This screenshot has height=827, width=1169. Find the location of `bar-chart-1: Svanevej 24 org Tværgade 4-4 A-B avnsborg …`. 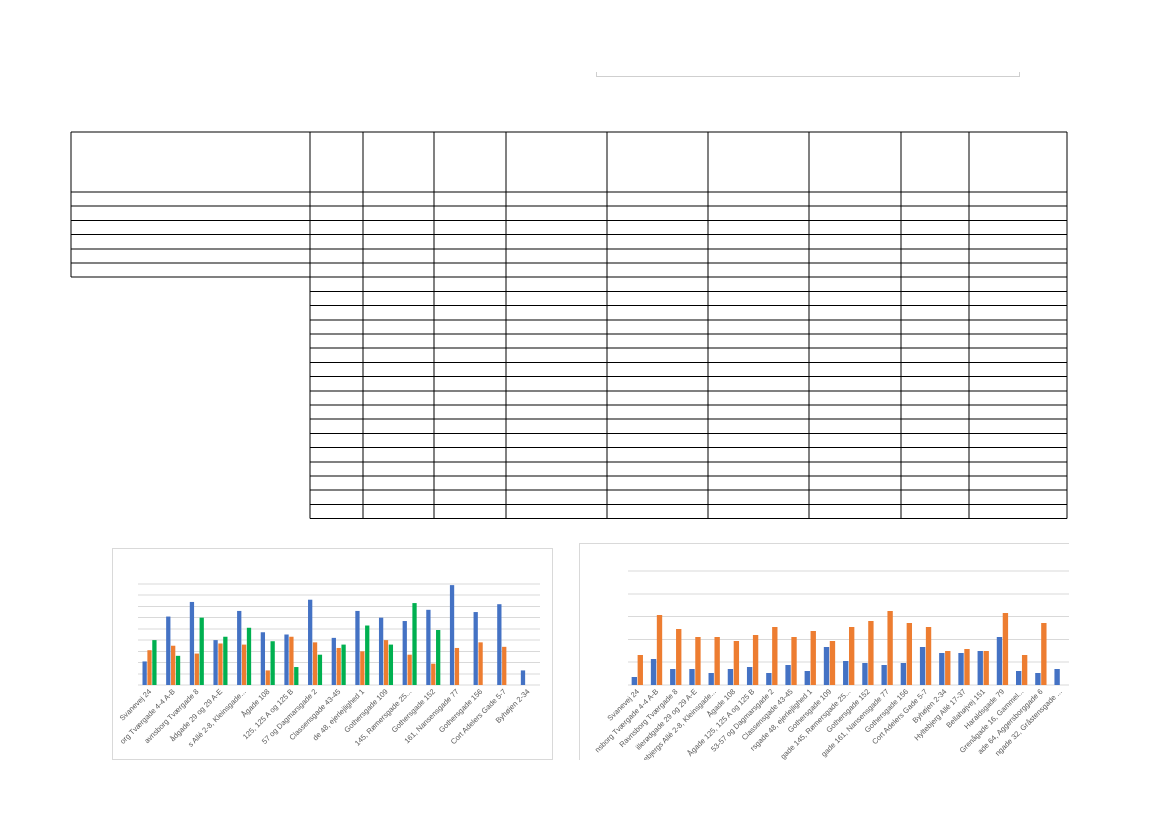

bar-chart-1: Svanevej 24 org Tværgade 4-4 A-B avnsborg … is located at coordinates (332, 654).